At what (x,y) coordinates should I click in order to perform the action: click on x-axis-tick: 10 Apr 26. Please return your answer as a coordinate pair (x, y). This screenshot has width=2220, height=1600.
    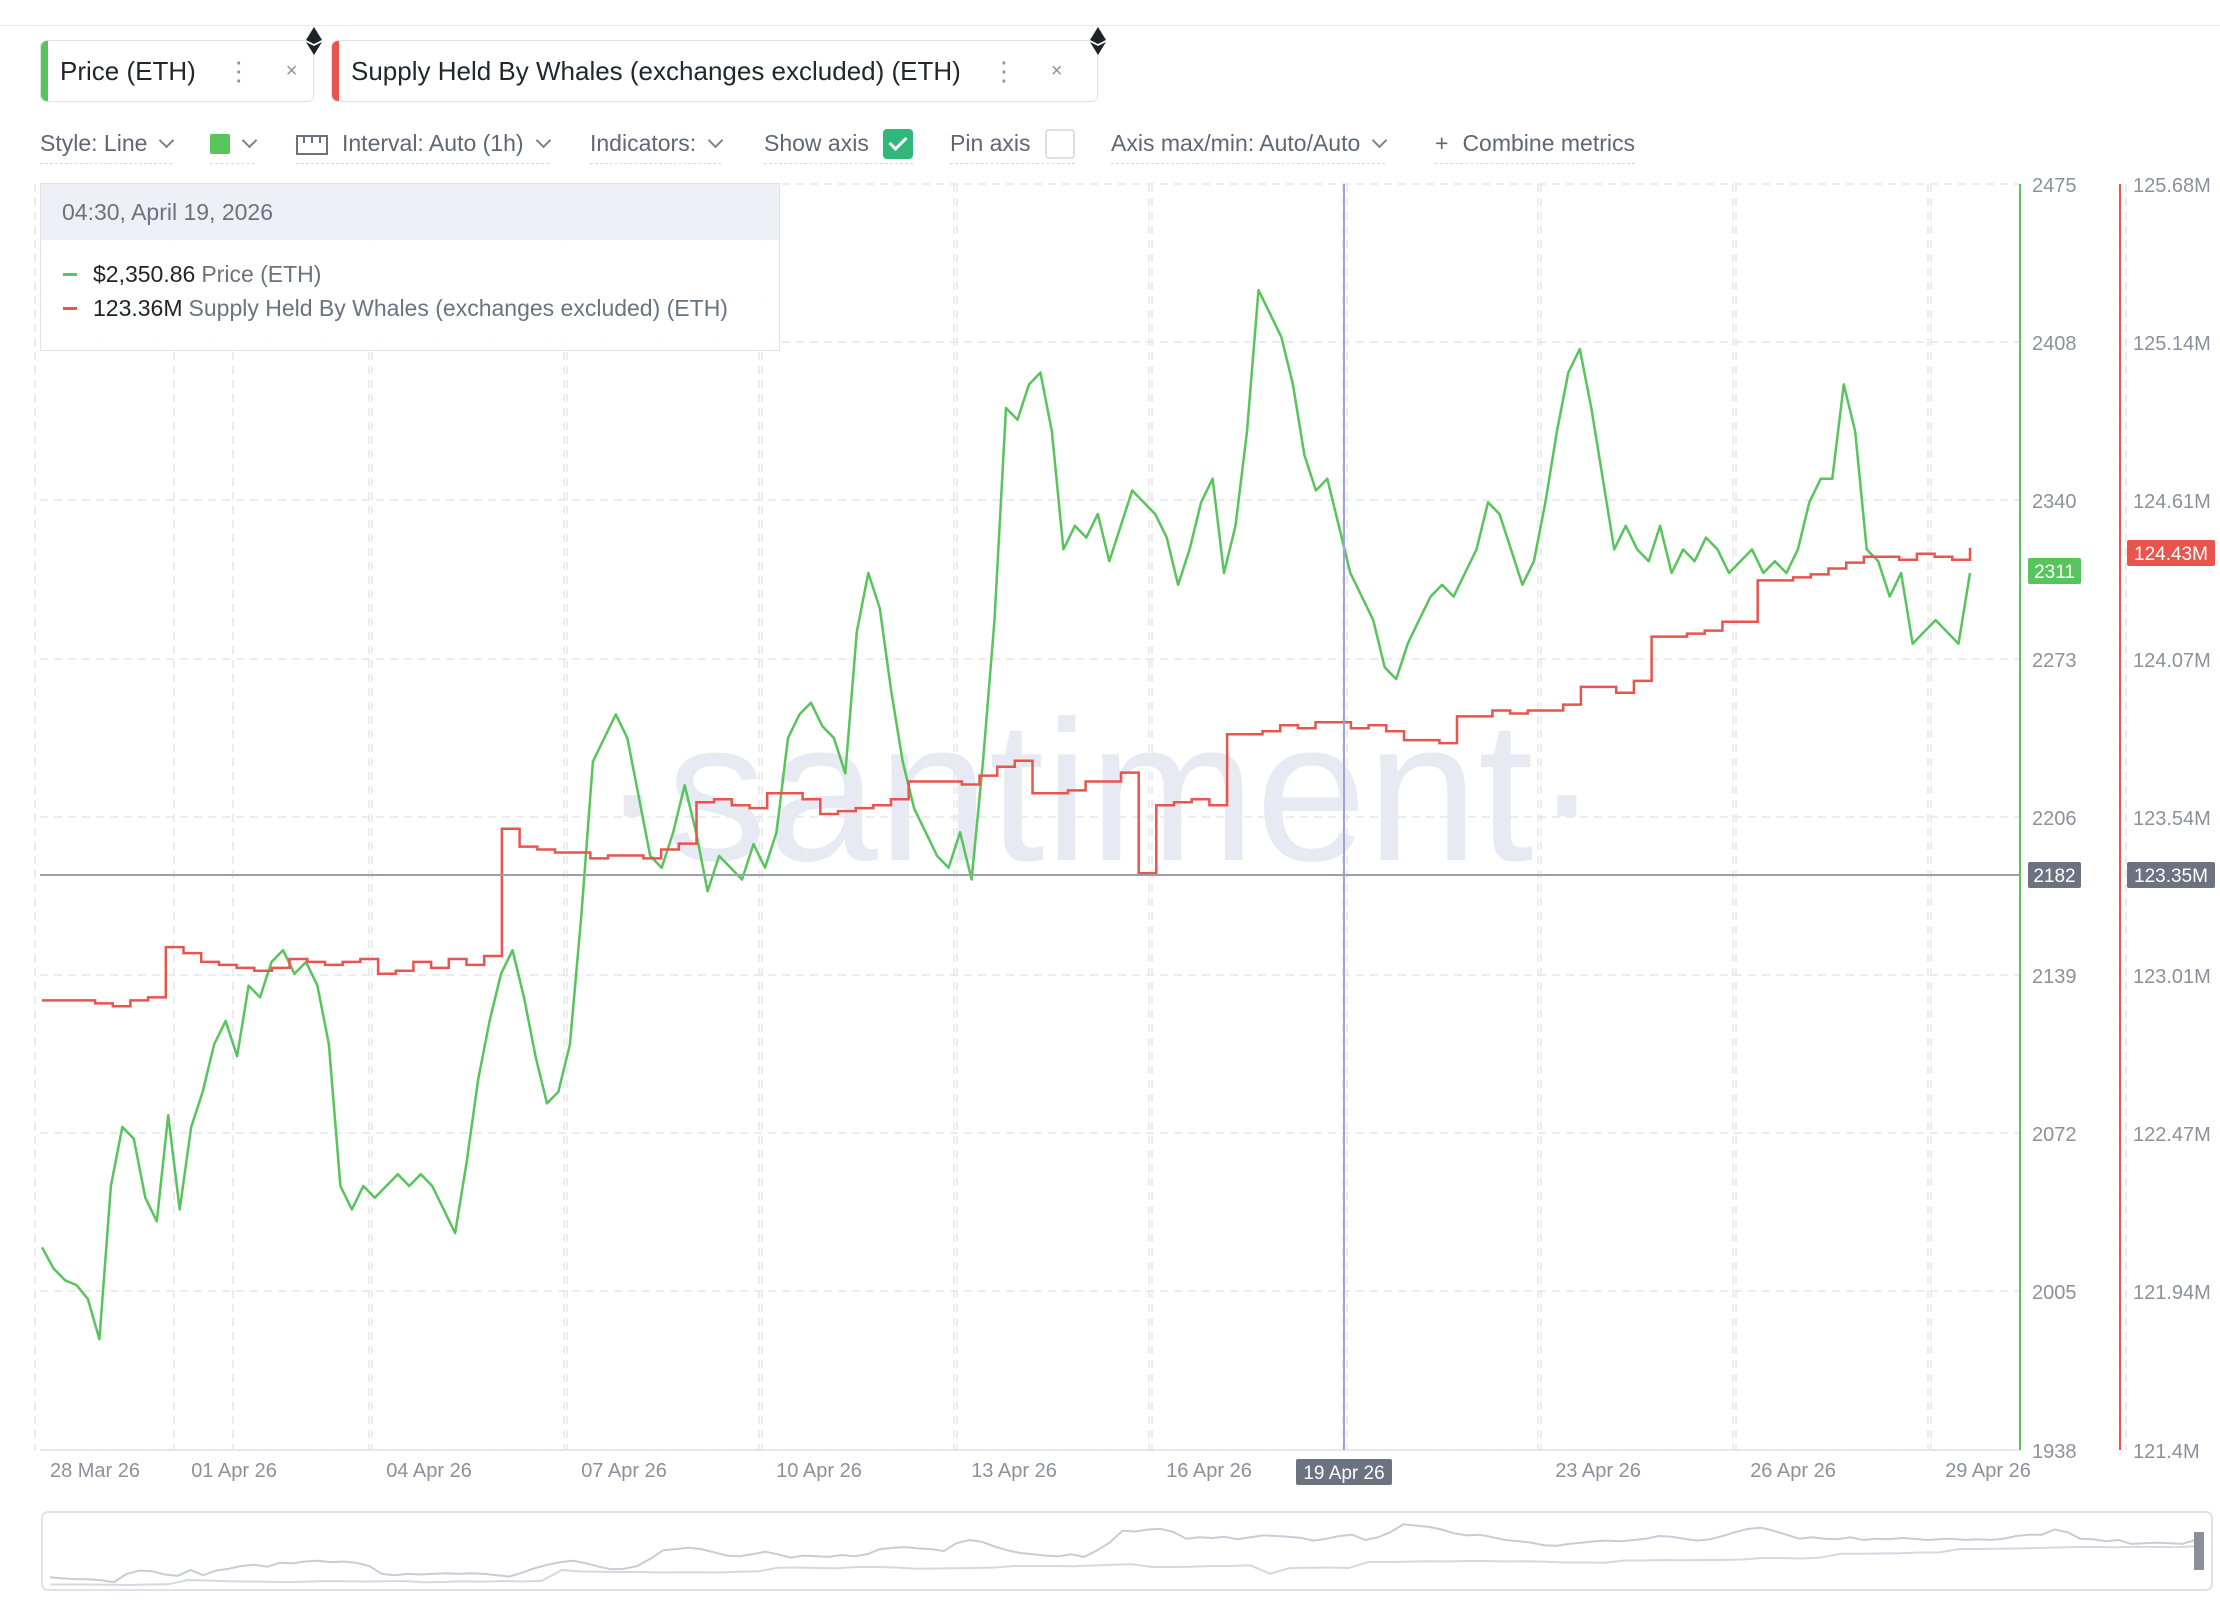
    Looking at the image, I should click on (819, 1471).